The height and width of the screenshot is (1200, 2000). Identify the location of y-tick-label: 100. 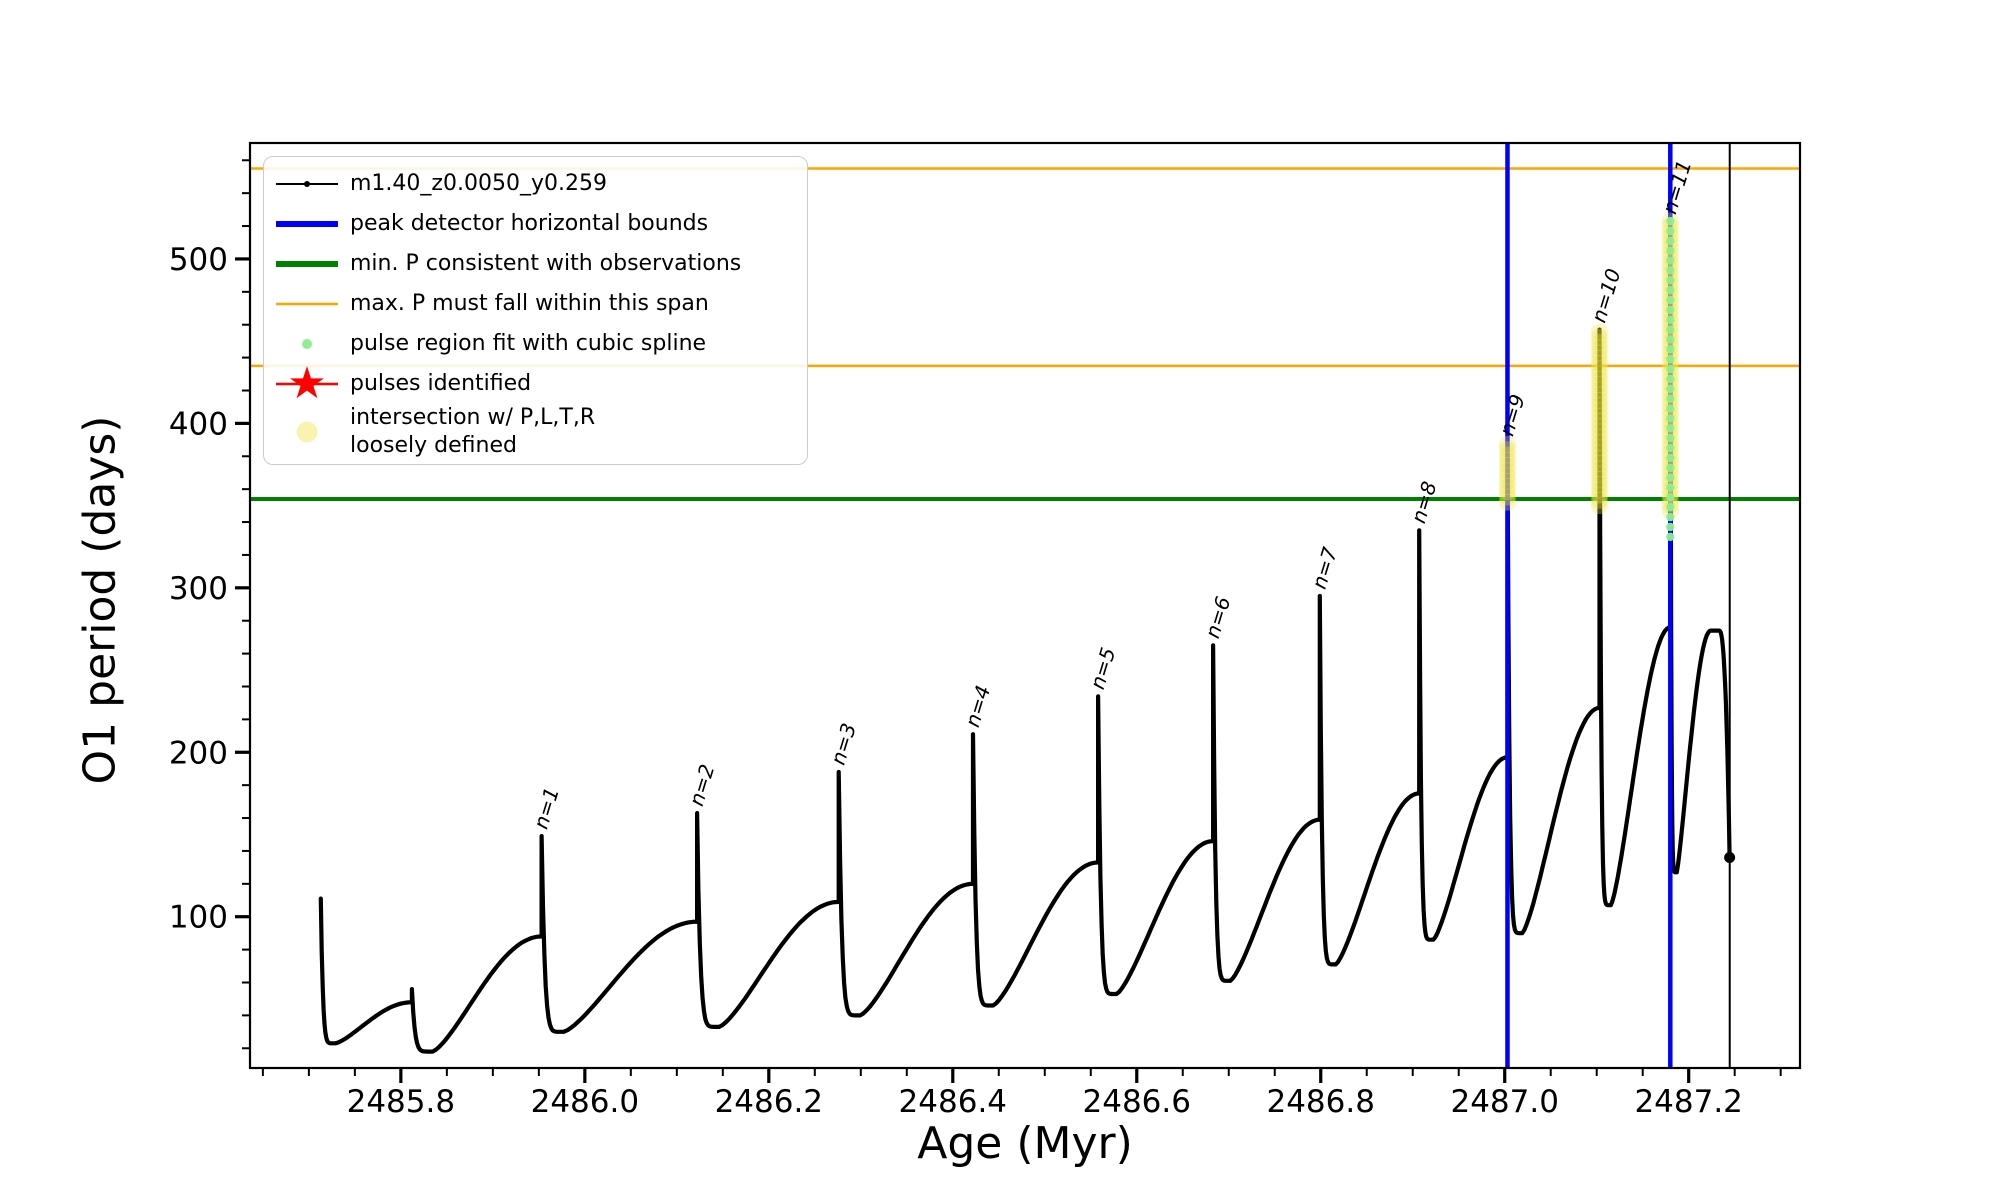
(198, 918).